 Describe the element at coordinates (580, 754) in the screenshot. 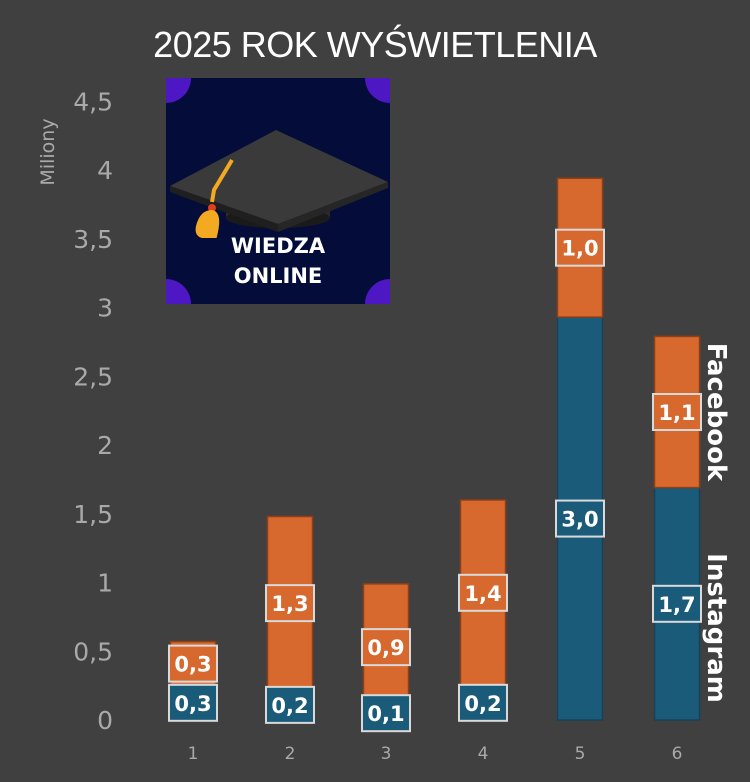

I see `x-tick-label: 5` at that location.